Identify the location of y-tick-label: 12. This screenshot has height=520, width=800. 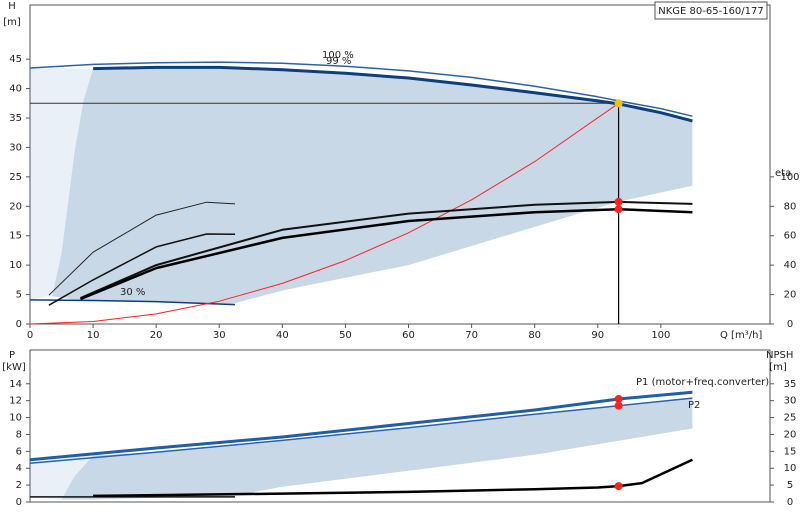
(15, 401).